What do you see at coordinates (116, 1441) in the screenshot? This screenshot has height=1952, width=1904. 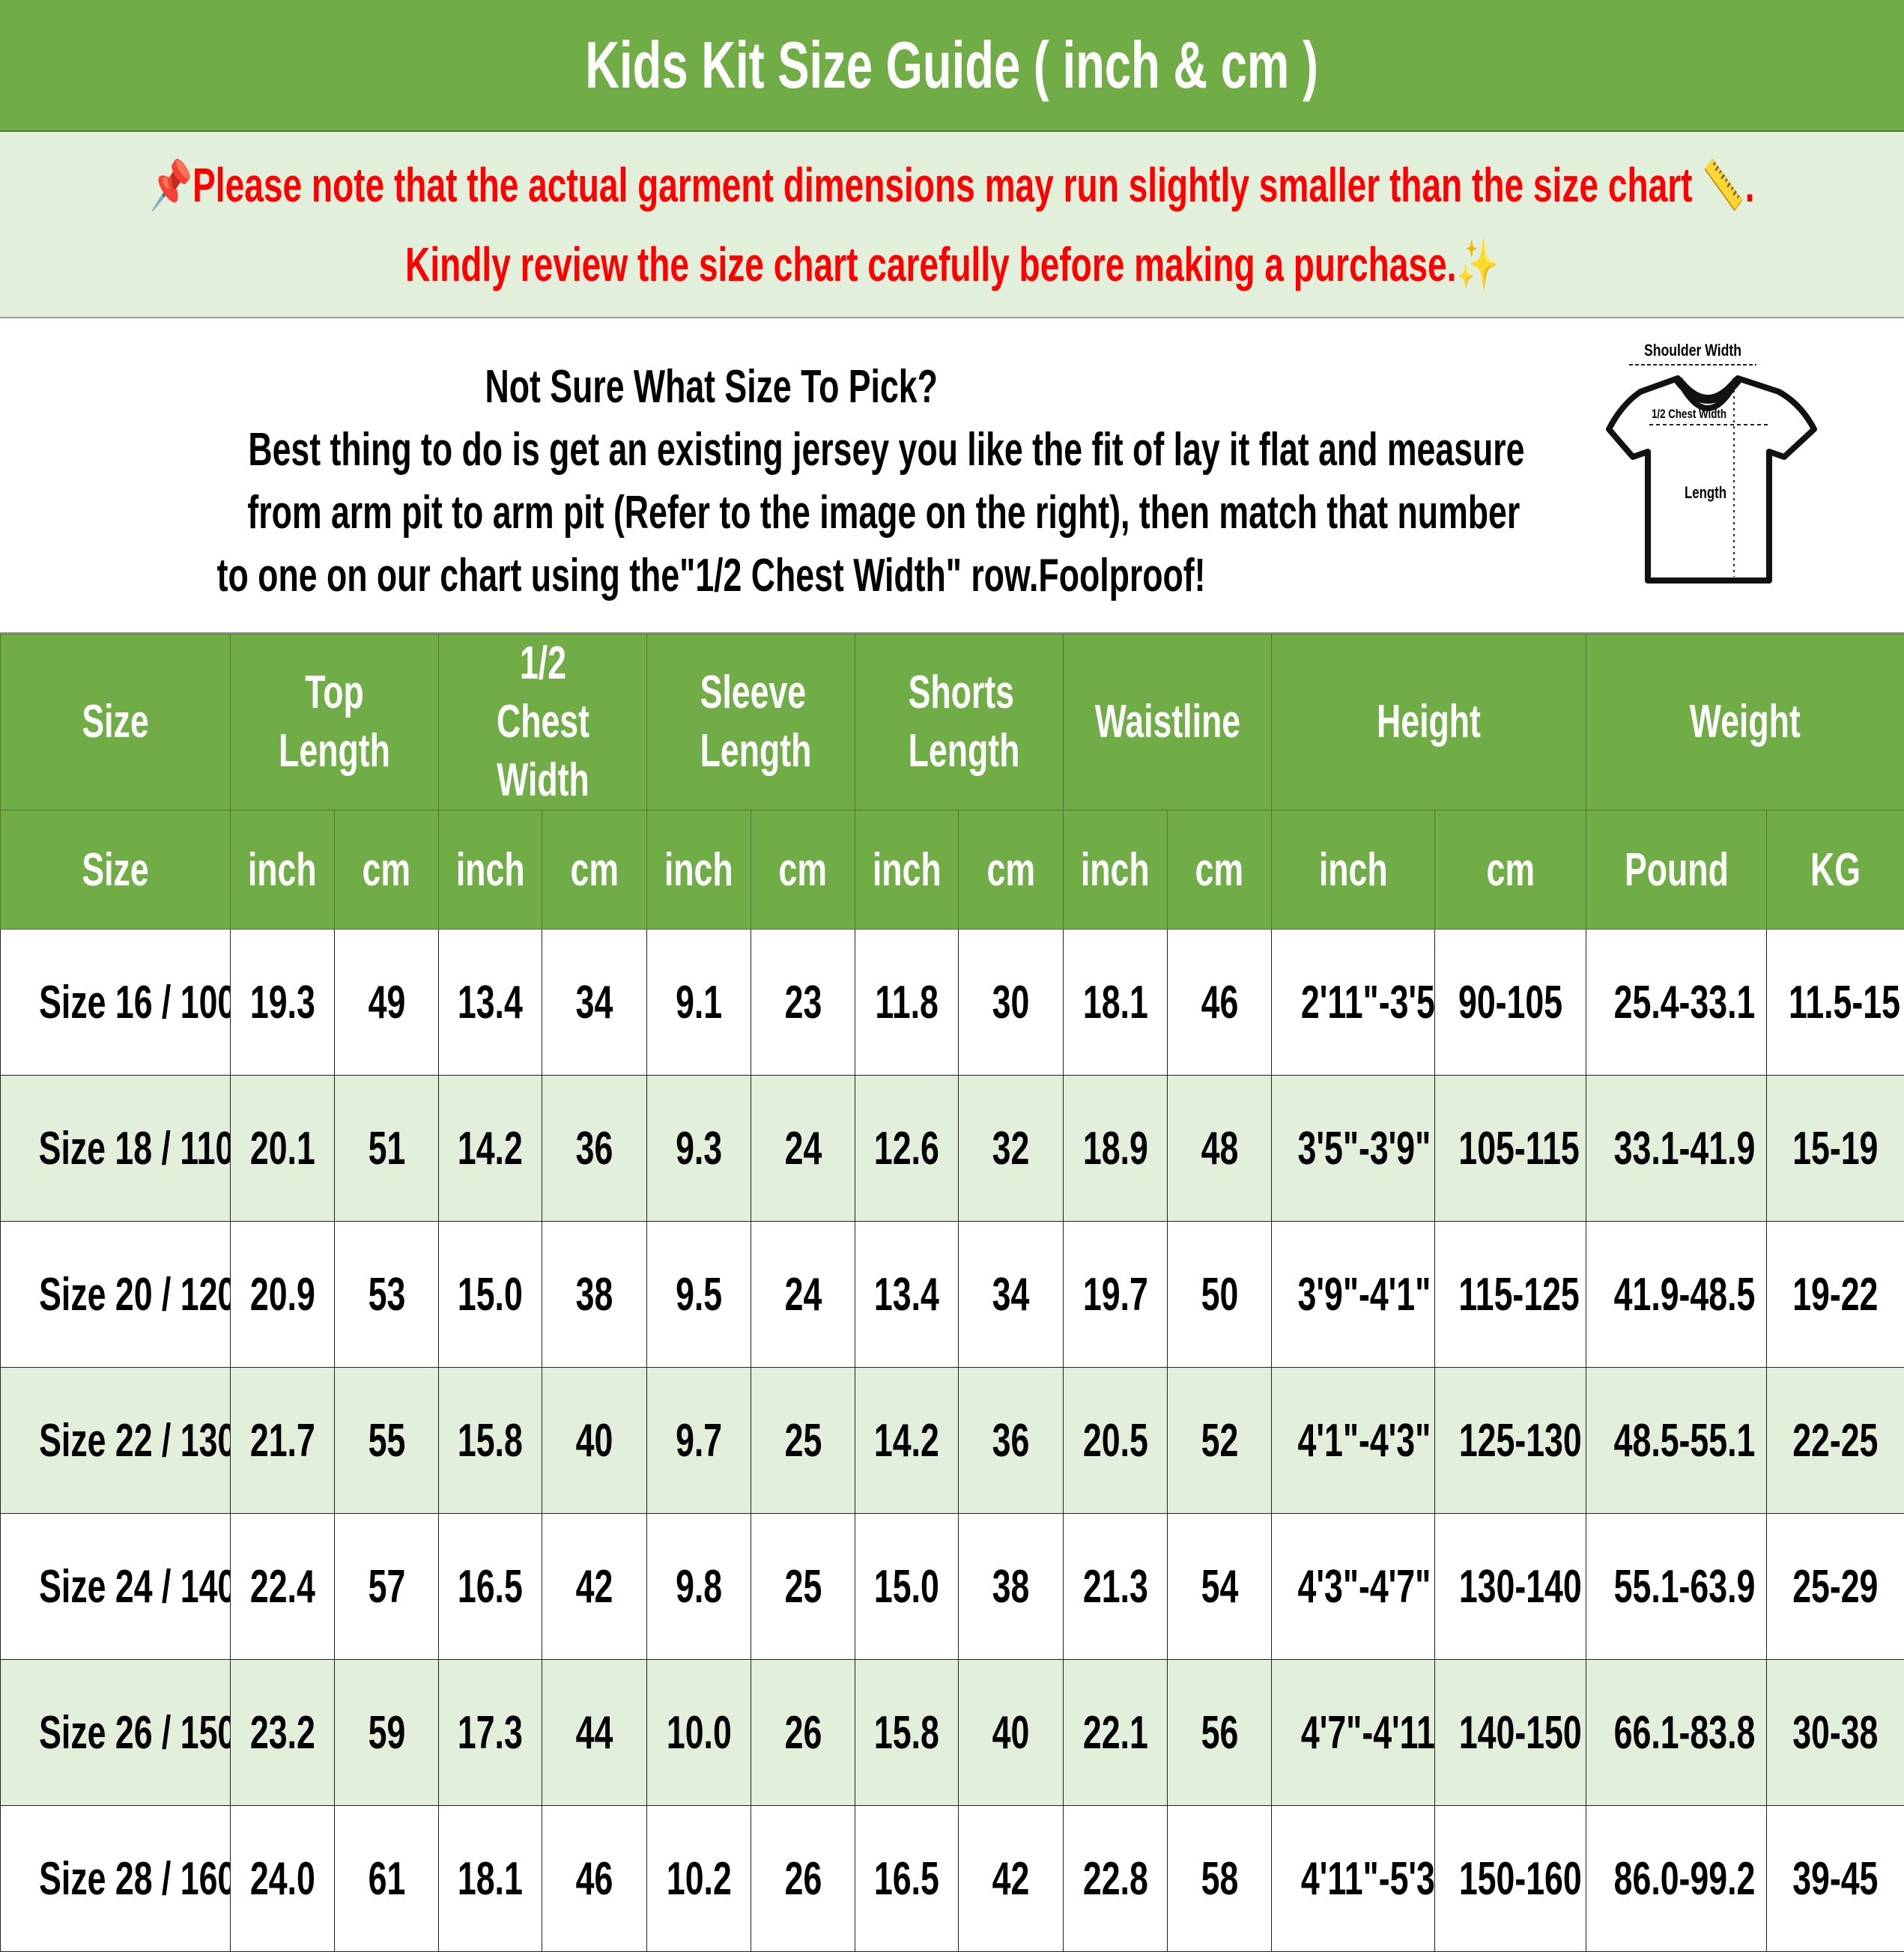 I see `table-cell: Size 22 / 130` at bounding box center [116, 1441].